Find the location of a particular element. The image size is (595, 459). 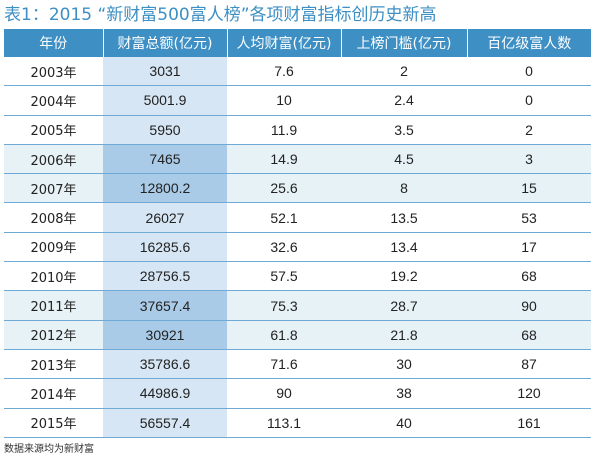

table-row: 2008年 26027 52.1 13.5 53 is located at coordinates (297, 217).